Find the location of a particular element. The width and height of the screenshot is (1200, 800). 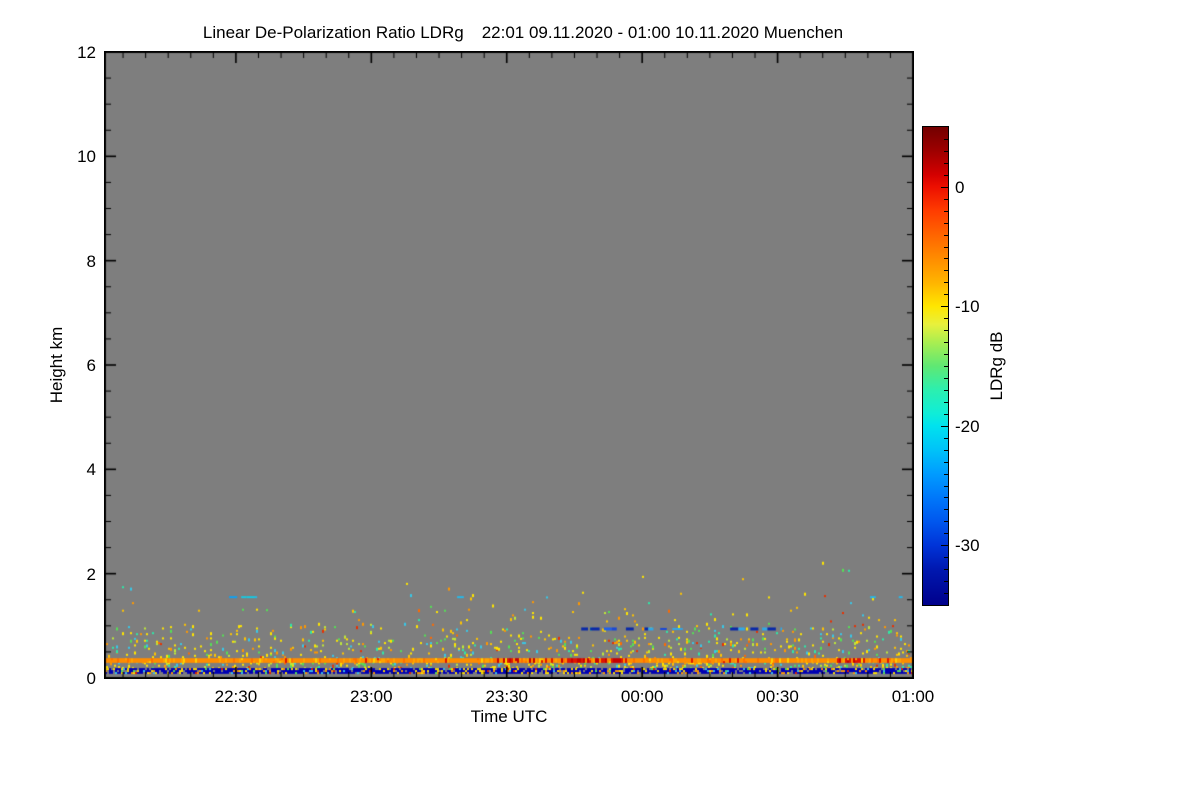

x-axis-title: Time UTC is located at coordinates (509, 716).